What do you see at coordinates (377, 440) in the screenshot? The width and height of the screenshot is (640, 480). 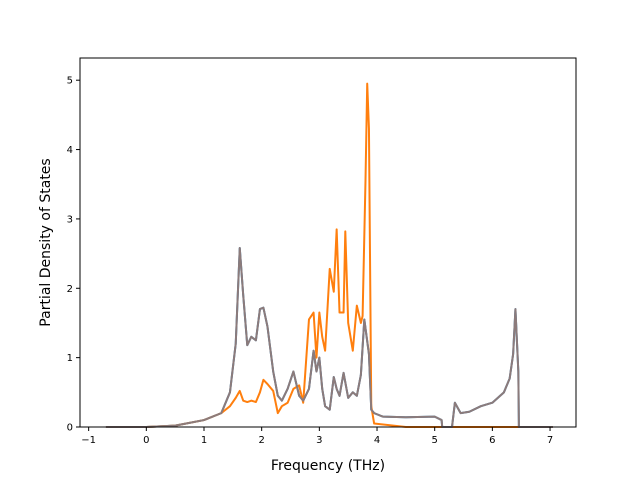 I see `x-tick-label: 4` at bounding box center [377, 440].